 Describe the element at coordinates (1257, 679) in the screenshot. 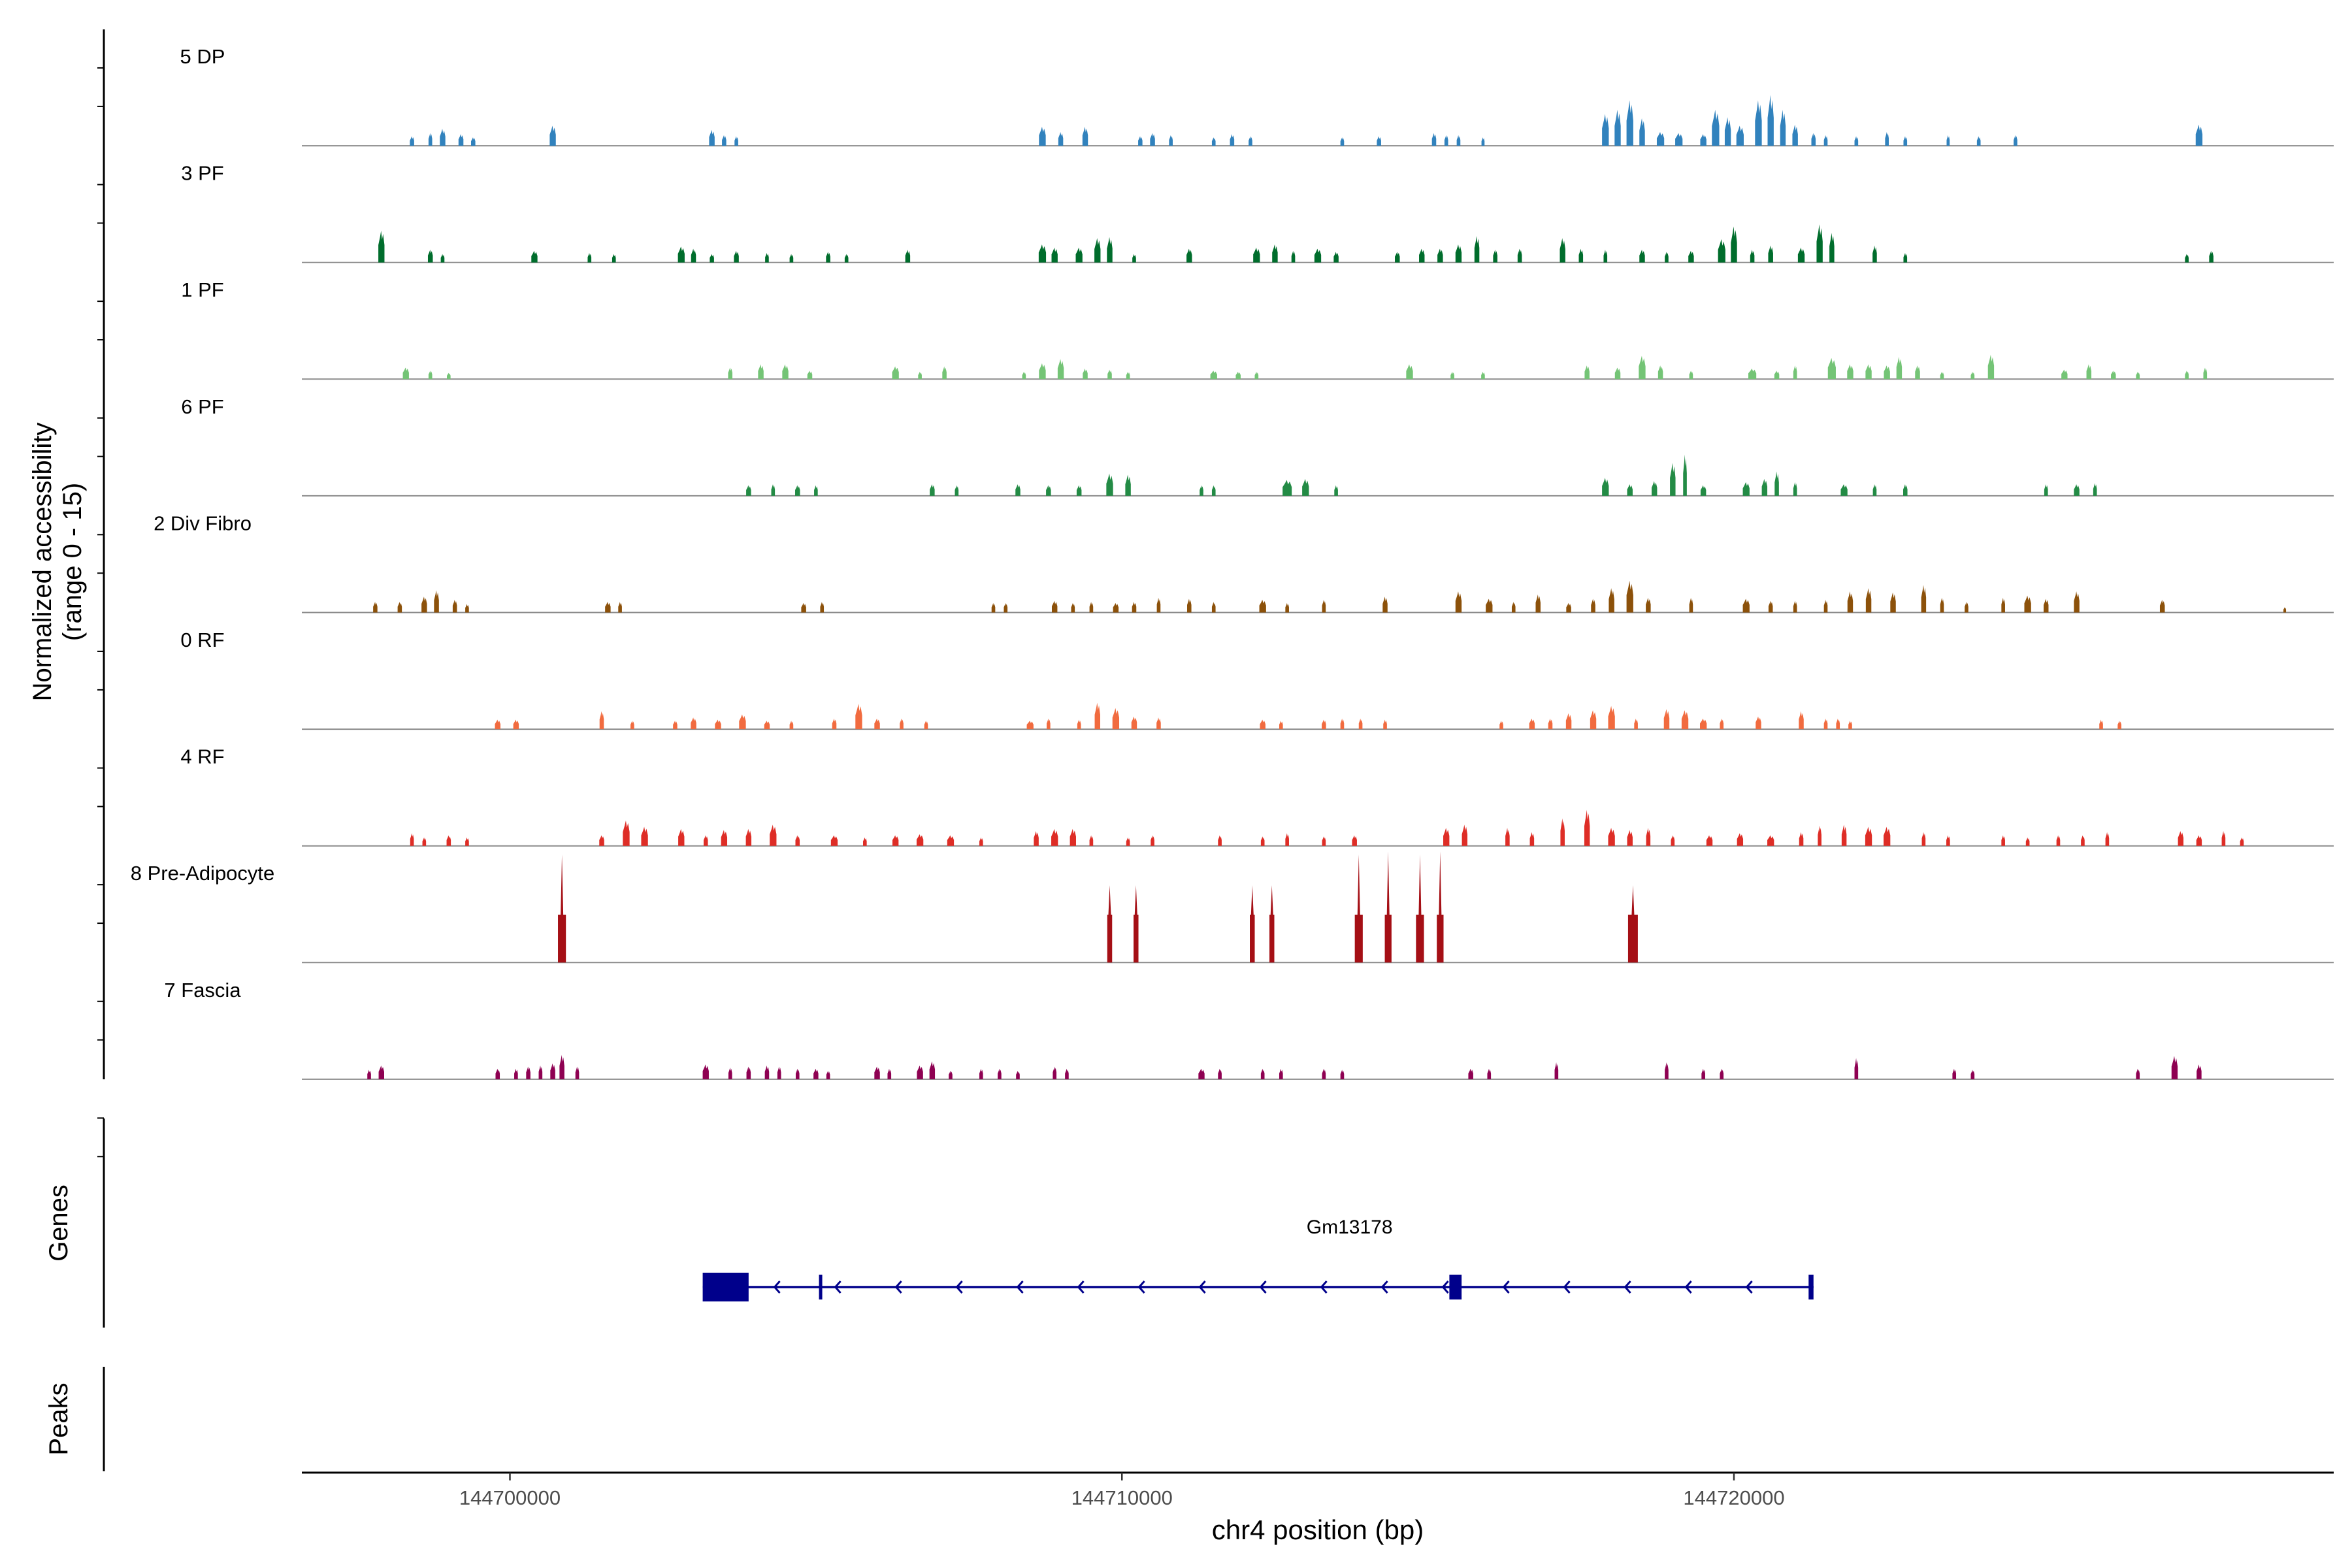

I see `track-0-rf: 0 RF` at that location.